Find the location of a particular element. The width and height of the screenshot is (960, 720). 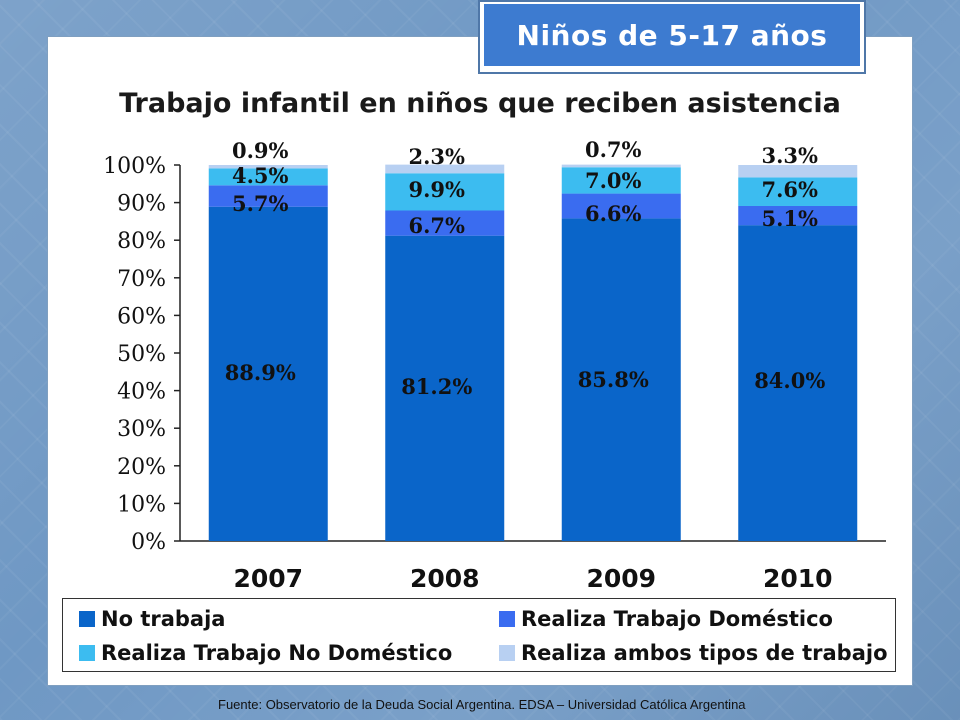

x-category-label: 2010 is located at coordinates (798, 578).